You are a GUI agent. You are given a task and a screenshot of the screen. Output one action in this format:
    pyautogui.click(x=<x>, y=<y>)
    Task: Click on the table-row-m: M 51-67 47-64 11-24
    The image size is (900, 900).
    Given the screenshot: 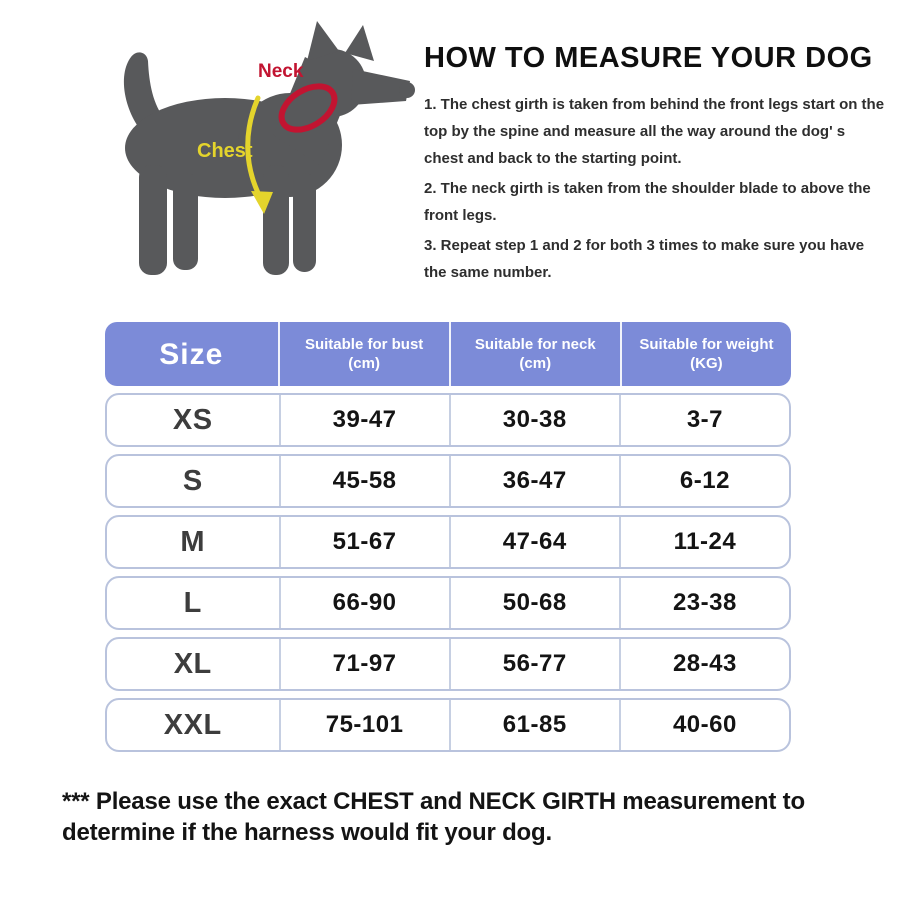 What is the action you would take?
    pyautogui.click(x=448, y=542)
    